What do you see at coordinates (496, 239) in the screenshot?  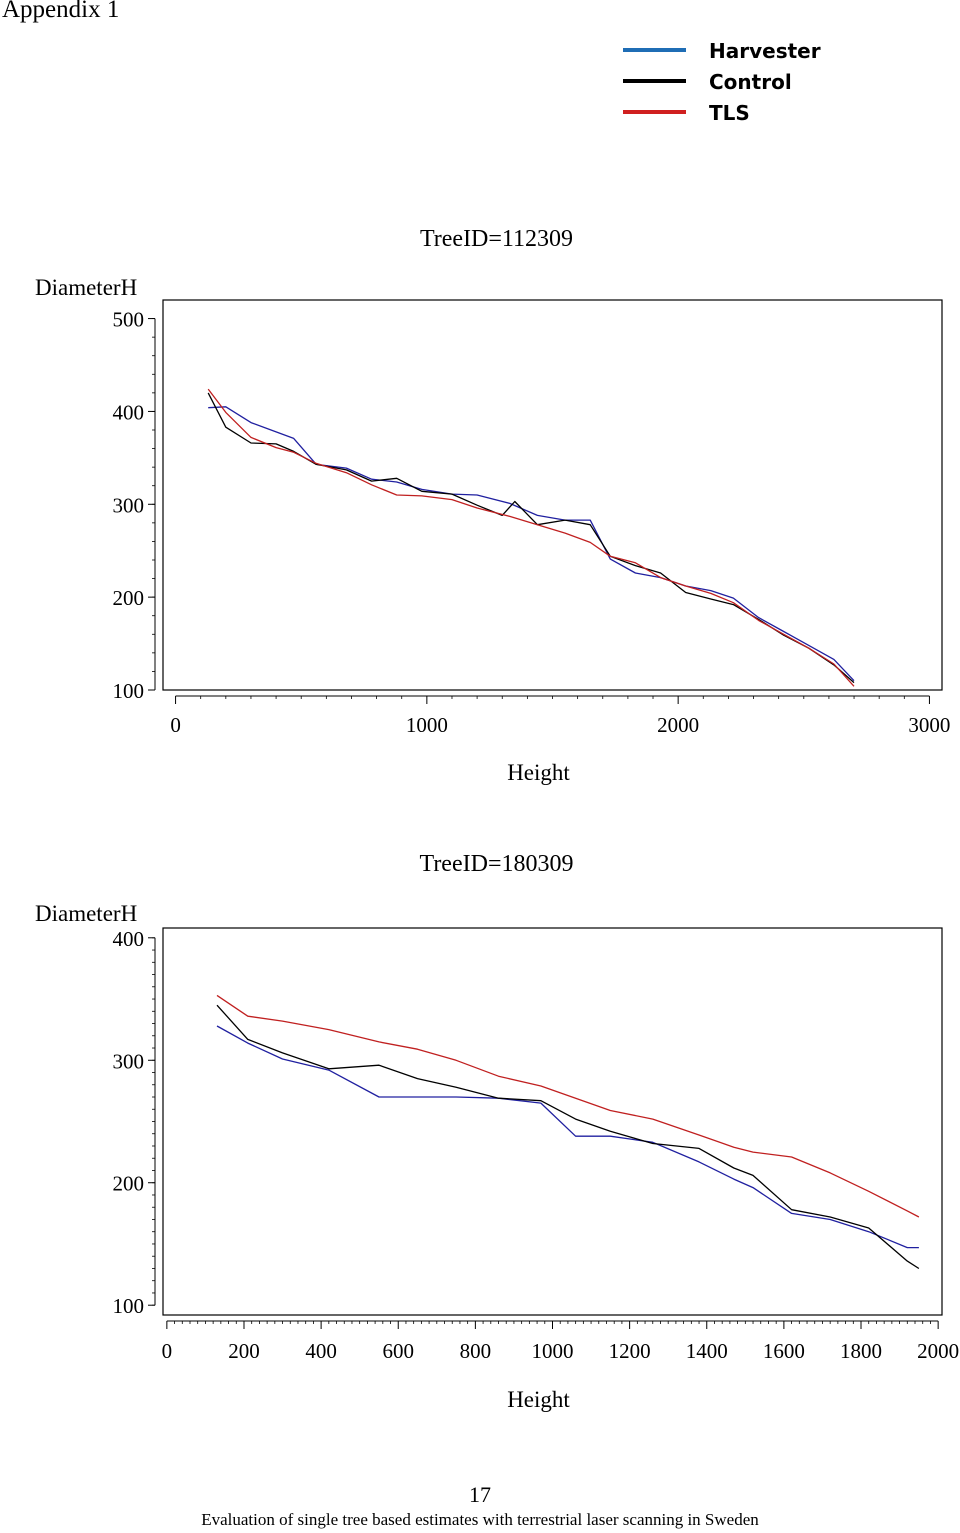 I see `chart-title: TreeID=112309` at bounding box center [496, 239].